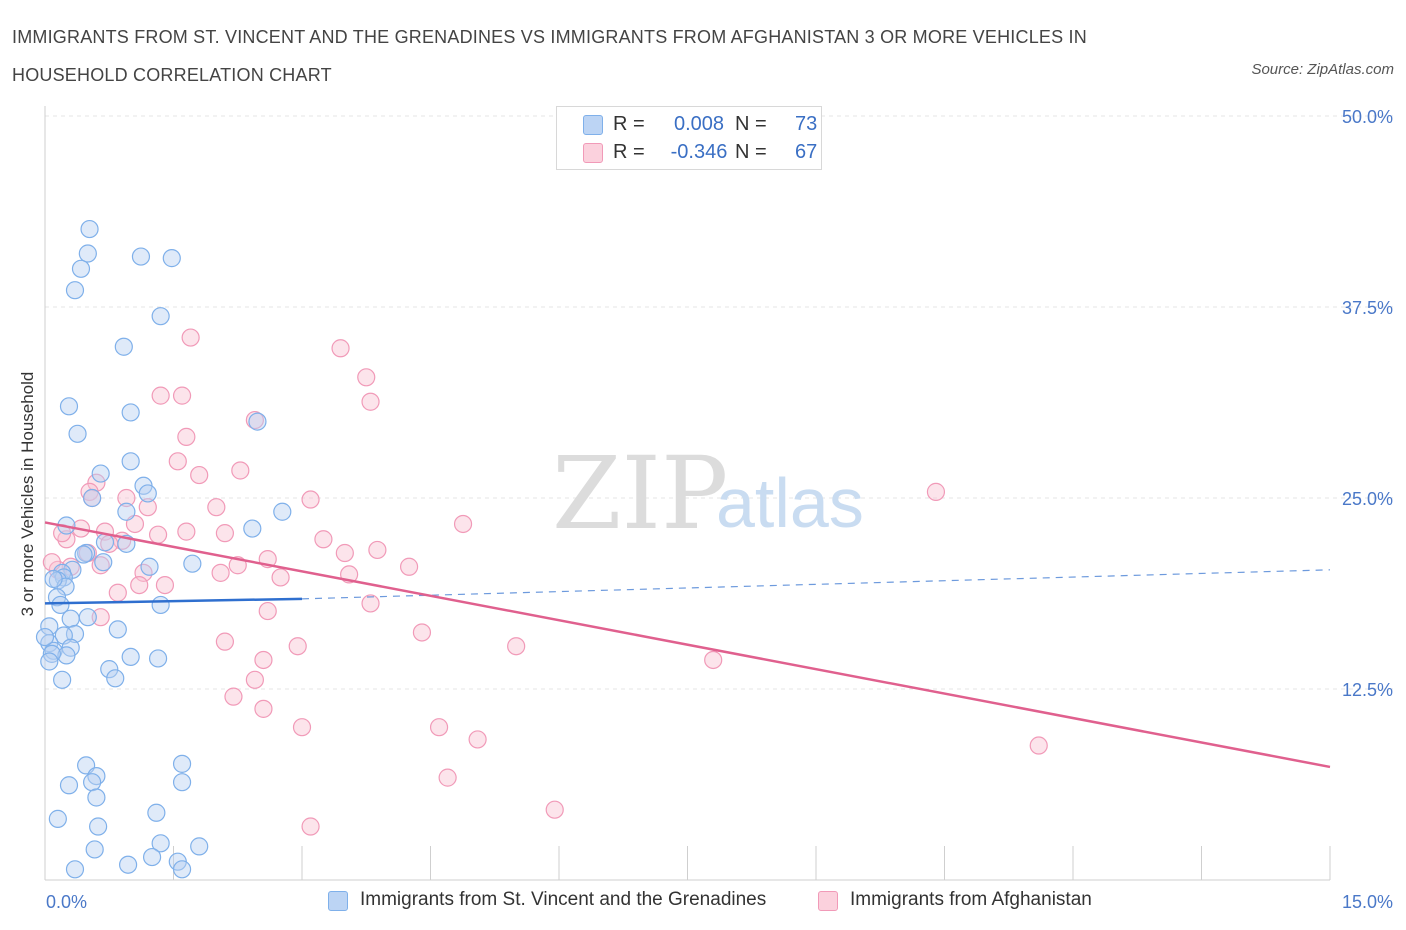 This screenshot has height=930, width=1406. I want to click on trend-line-st-vincent-extension, so click(816, 584).